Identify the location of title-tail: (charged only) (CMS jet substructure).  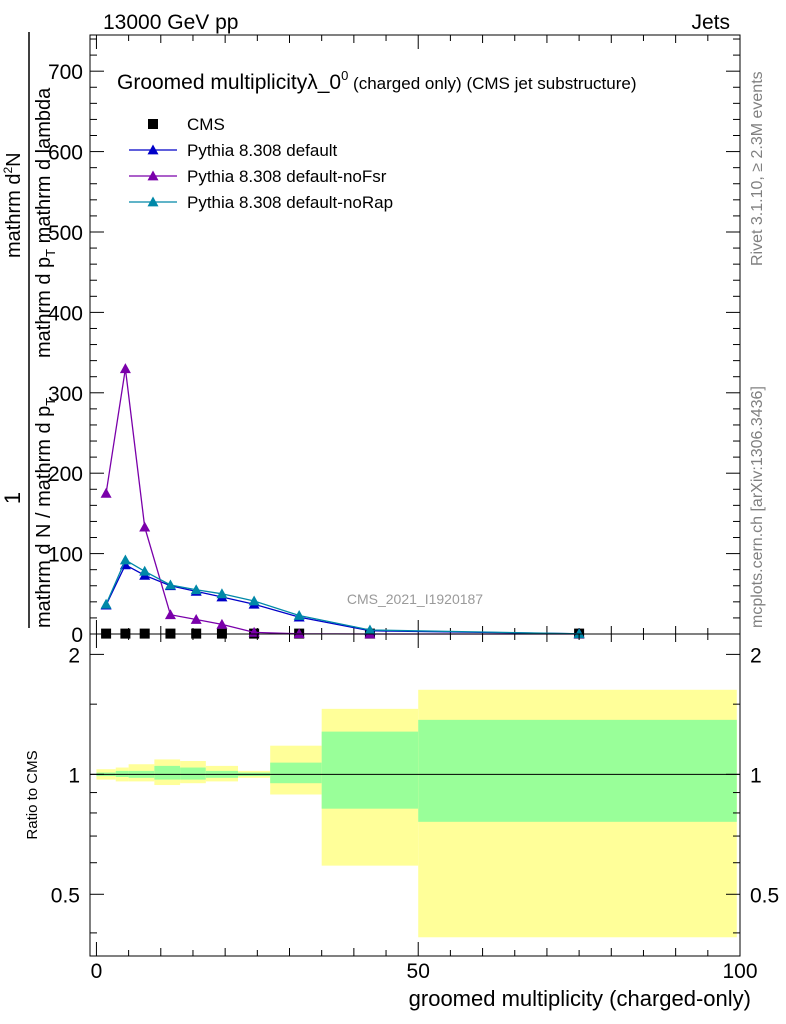
(492, 83).